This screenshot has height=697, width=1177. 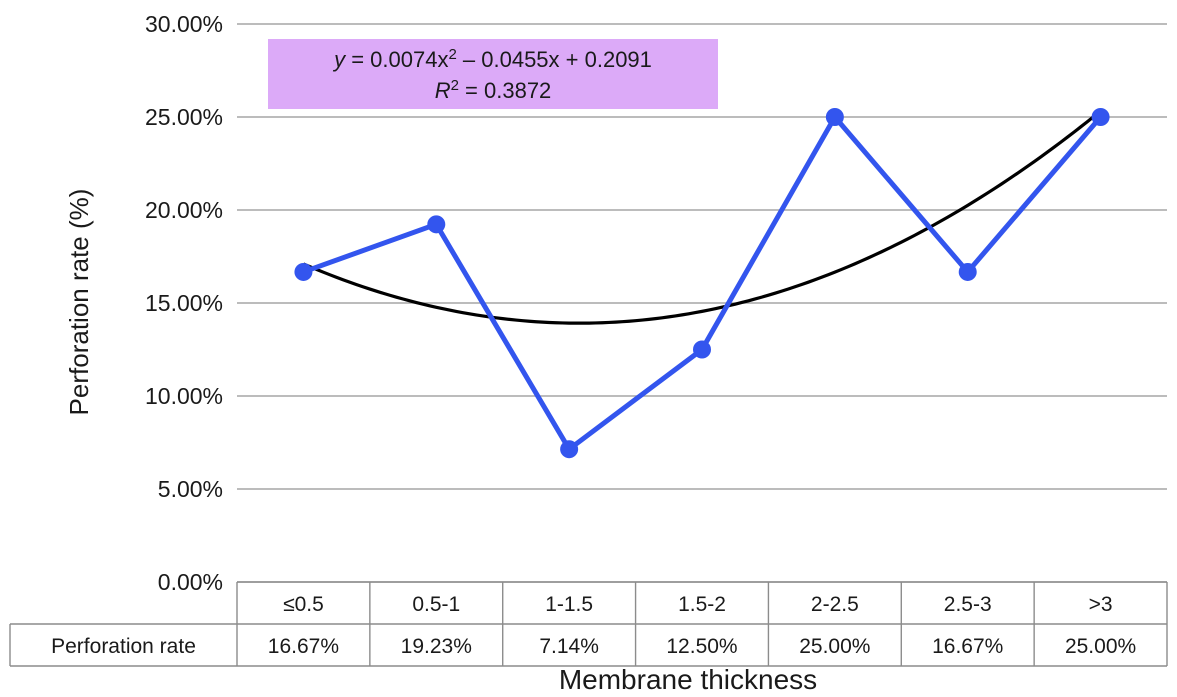 What do you see at coordinates (184, 117) in the screenshot?
I see `y-tick-label: 25.00%` at bounding box center [184, 117].